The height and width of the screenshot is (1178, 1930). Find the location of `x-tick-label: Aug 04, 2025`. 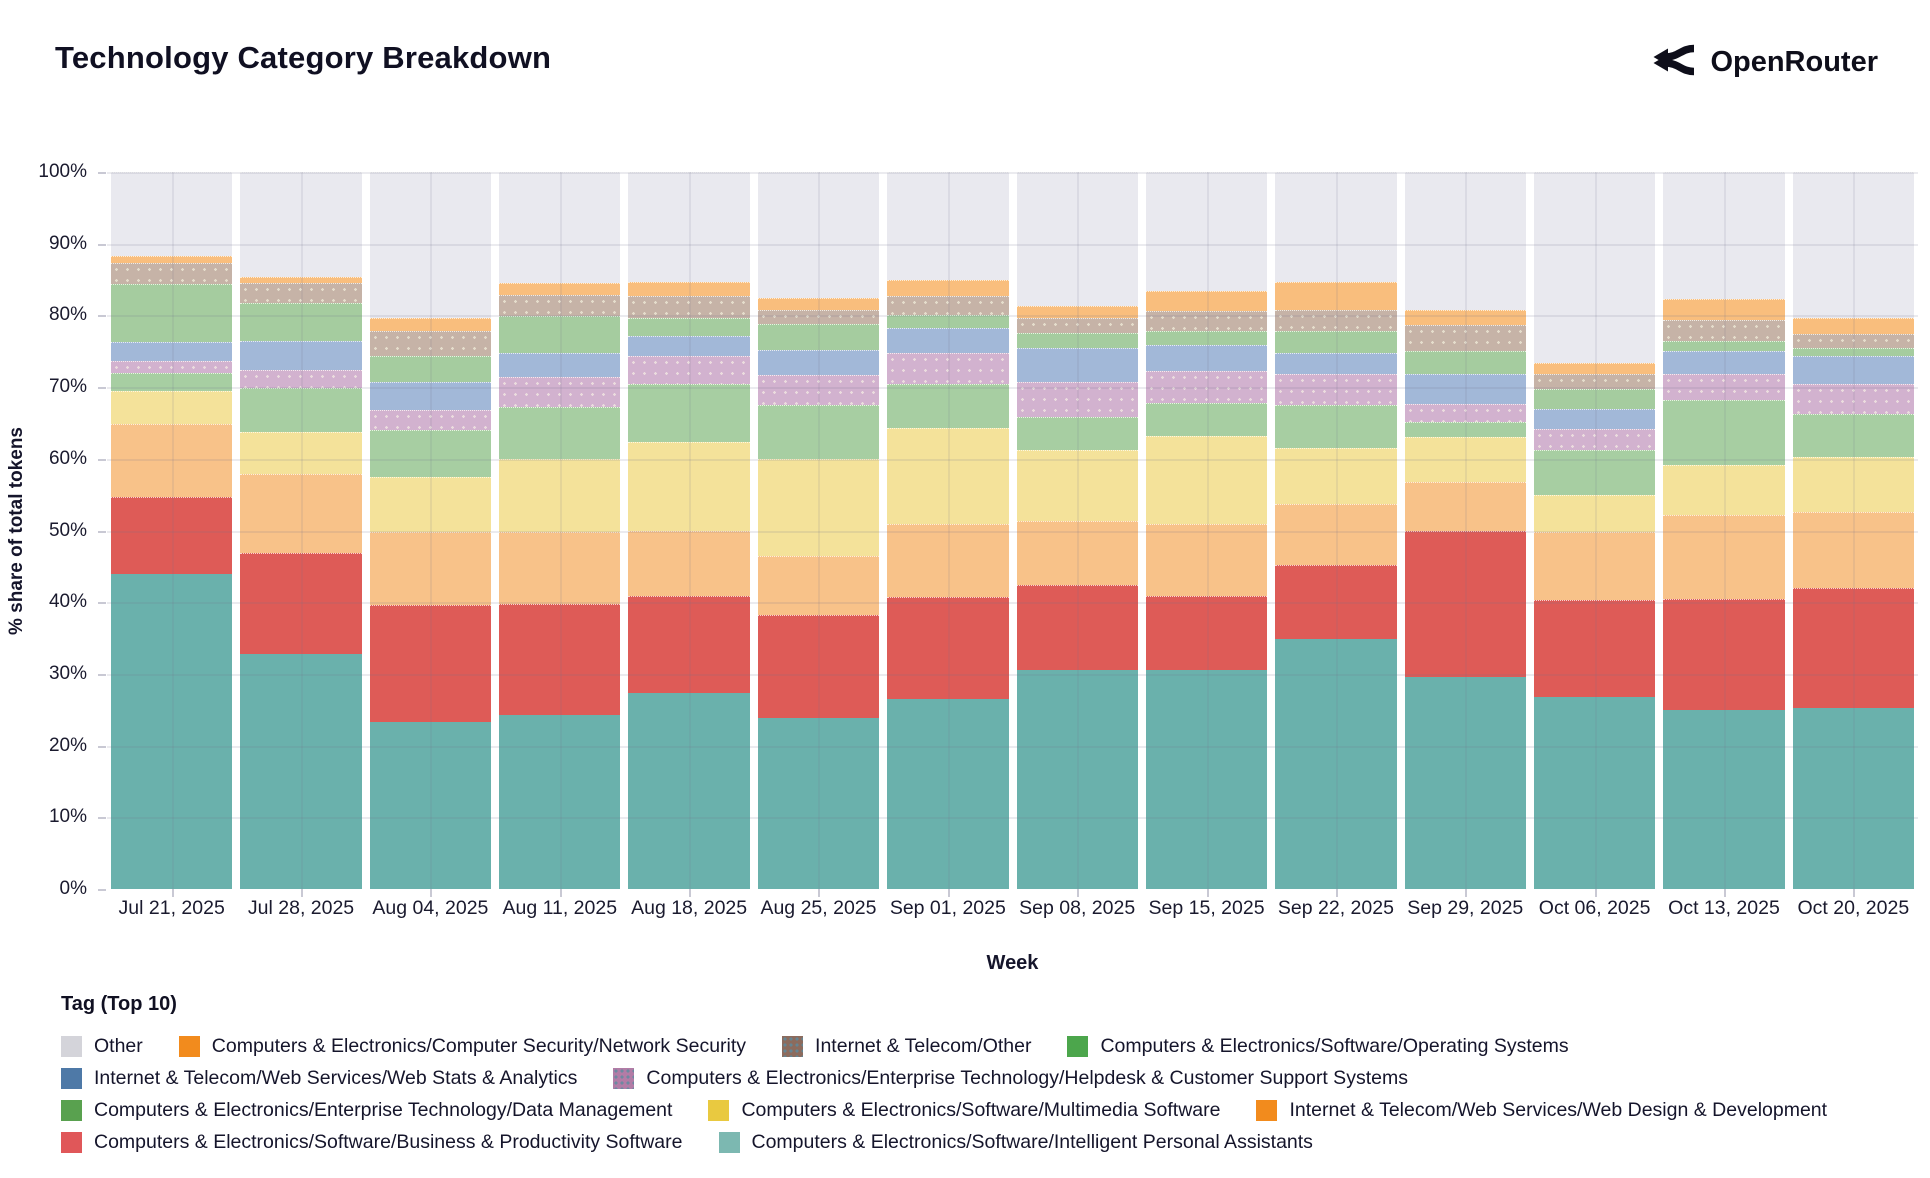

x-tick-label: Aug 04, 2025 is located at coordinates (430, 908).